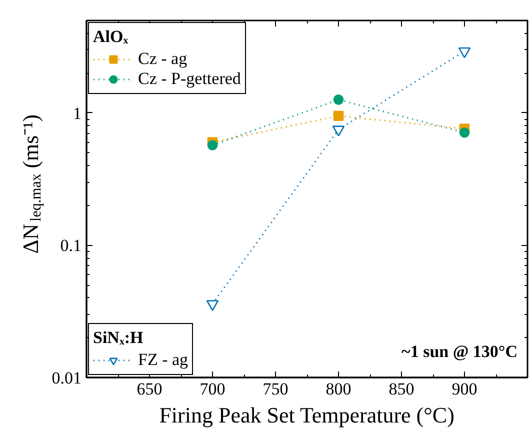 This screenshot has width=531, height=443. I want to click on x-tick-label: 650, so click(149, 389).